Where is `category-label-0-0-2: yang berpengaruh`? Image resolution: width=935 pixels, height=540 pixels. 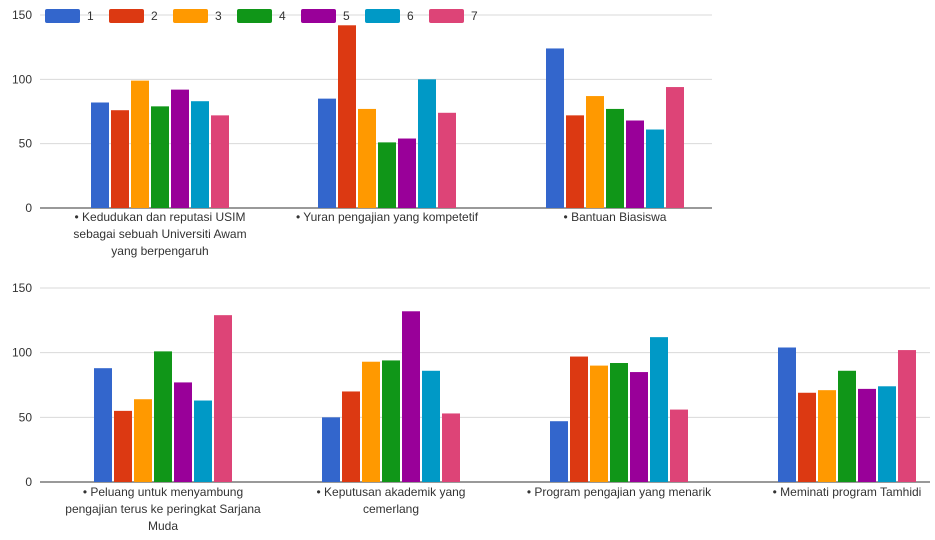
category-label-0-0-2: yang berpengaruh is located at coordinates (159, 251).